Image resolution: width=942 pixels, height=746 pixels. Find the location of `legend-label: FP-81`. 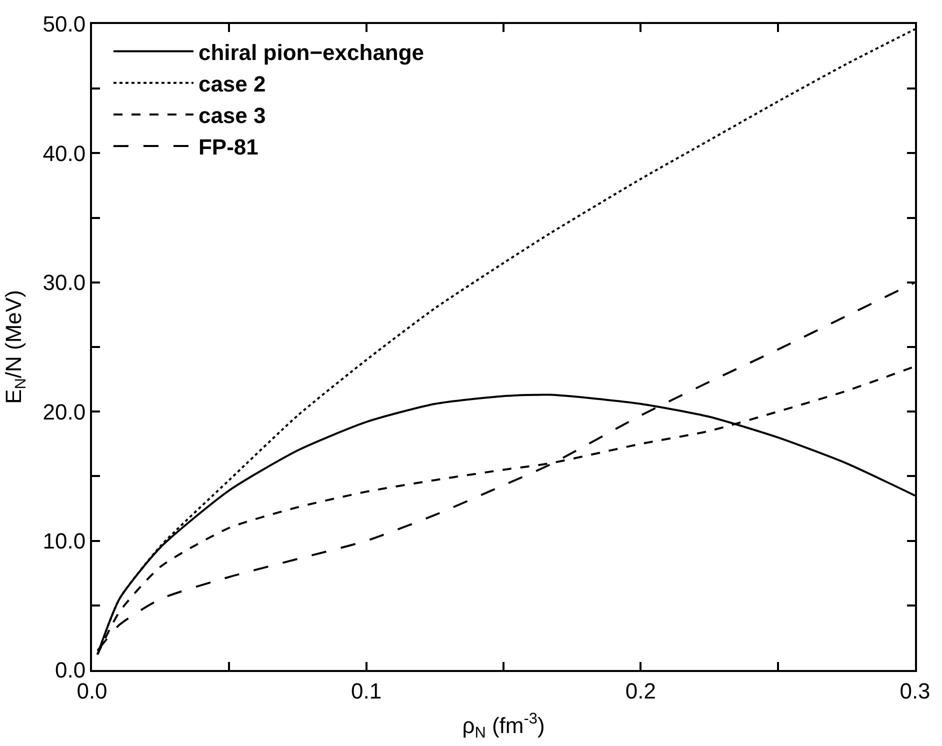

legend-label: FP-81 is located at coordinates (228, 147).